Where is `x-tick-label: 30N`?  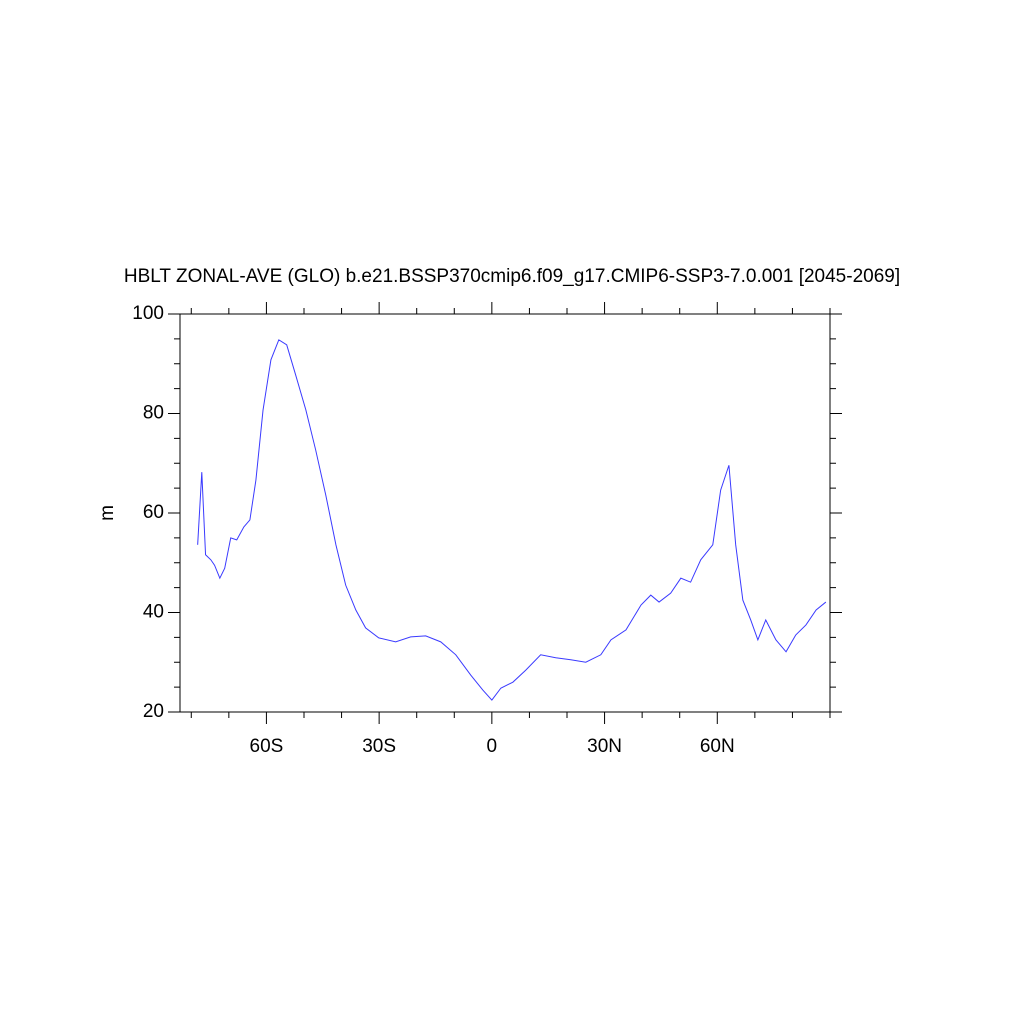
x-tick-label: 30N is located at coordinates (604, 746).